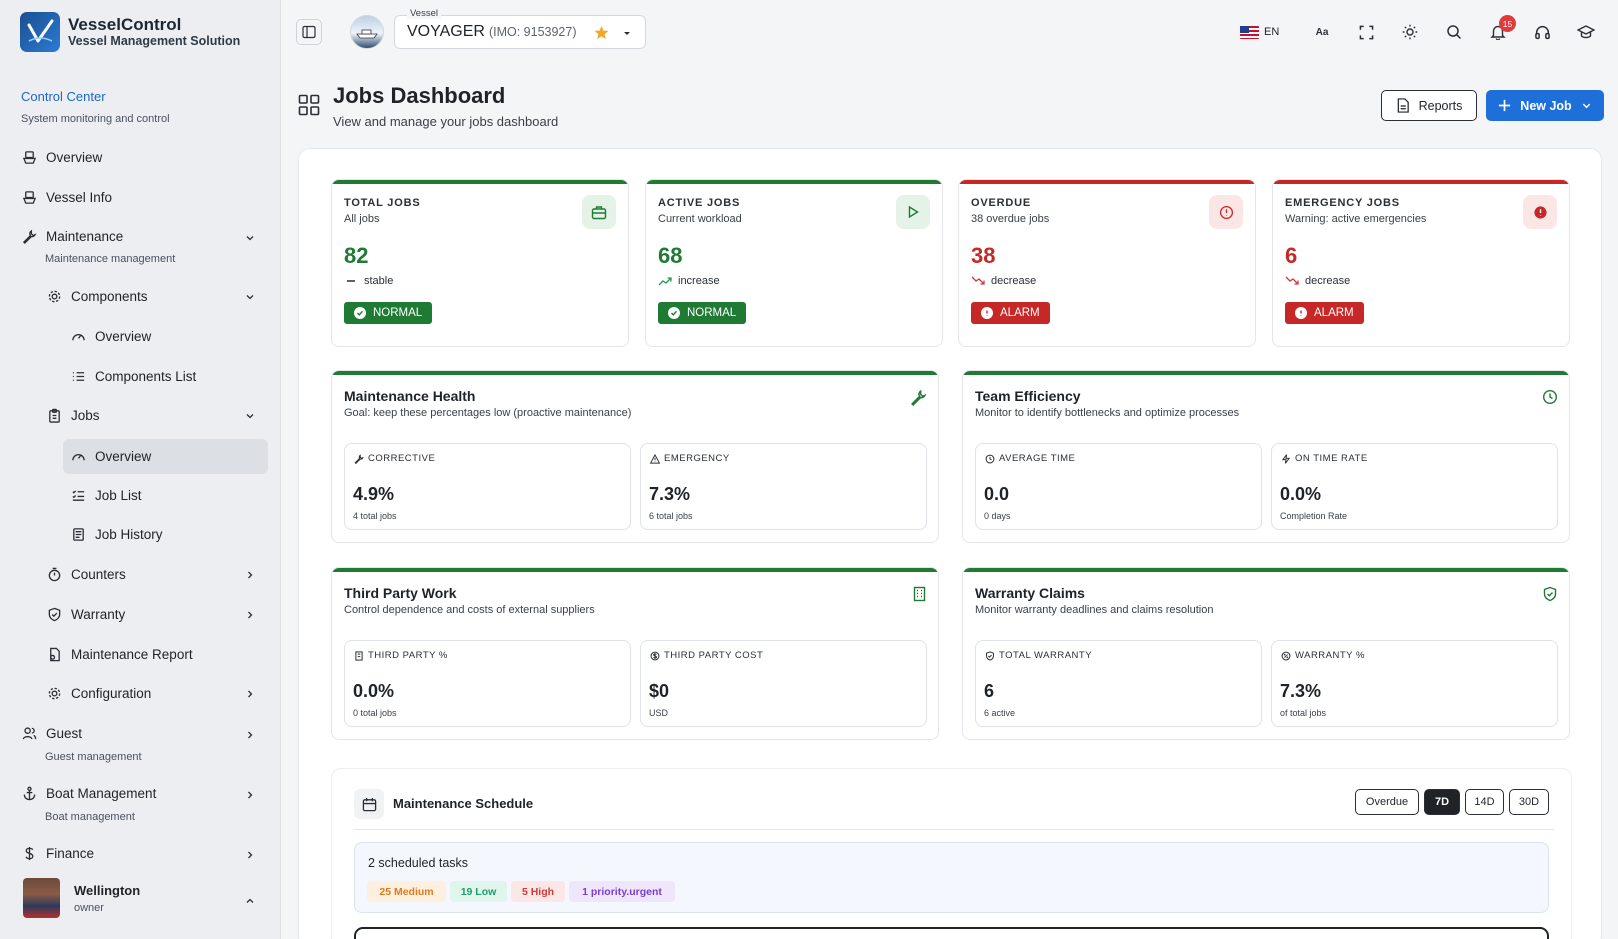  What do you see at coordinates (379, 281) in the screenshot?
I see `kpi-trend-label: stable` at bounding box center [379, 281].